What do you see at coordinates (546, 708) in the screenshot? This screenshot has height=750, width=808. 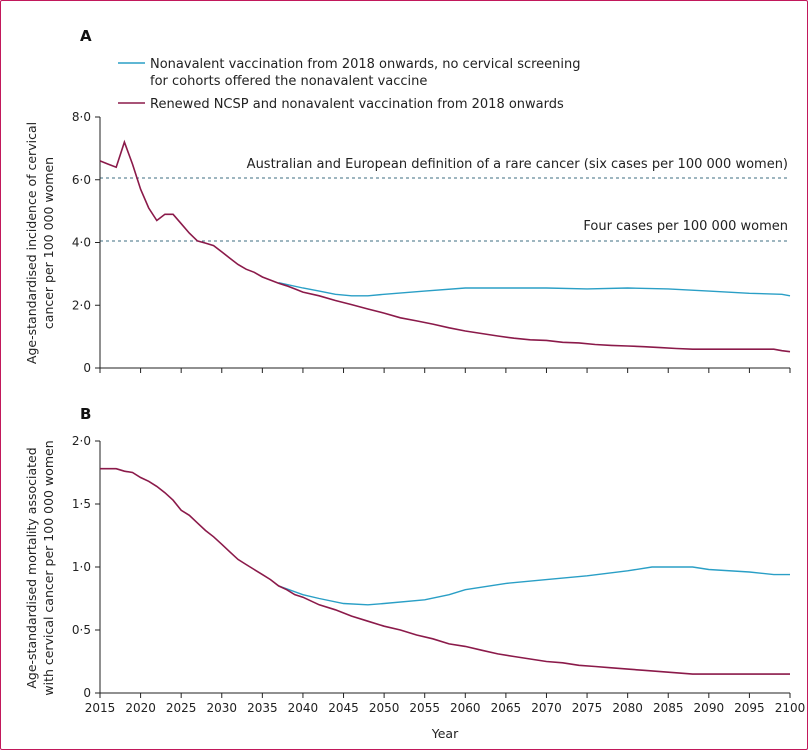 I see `panel-b-xtick-11: 2070` at bounding box center [546, 708].